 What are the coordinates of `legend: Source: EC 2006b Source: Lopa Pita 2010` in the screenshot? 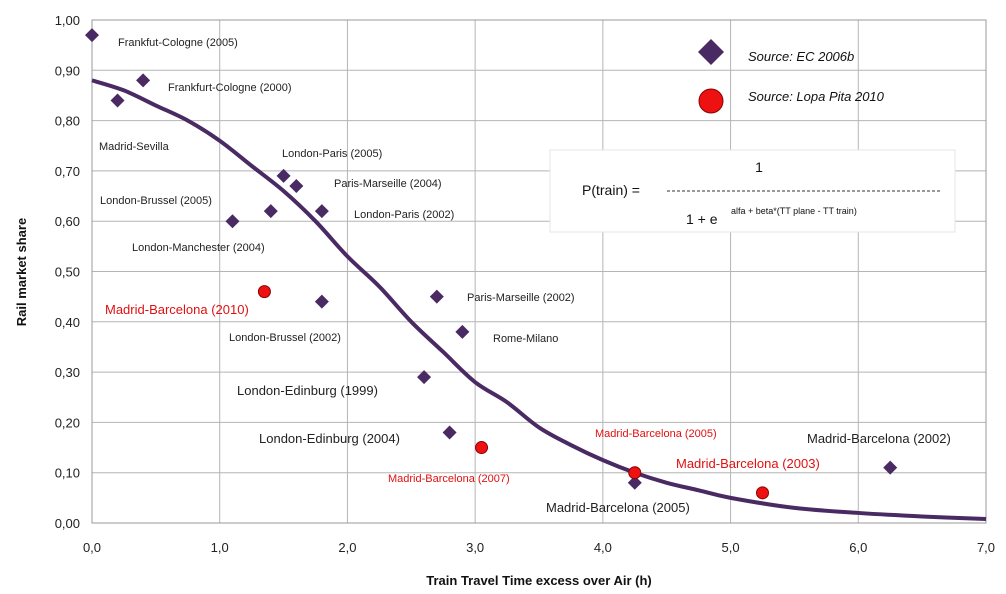 It's located at (791, 76).